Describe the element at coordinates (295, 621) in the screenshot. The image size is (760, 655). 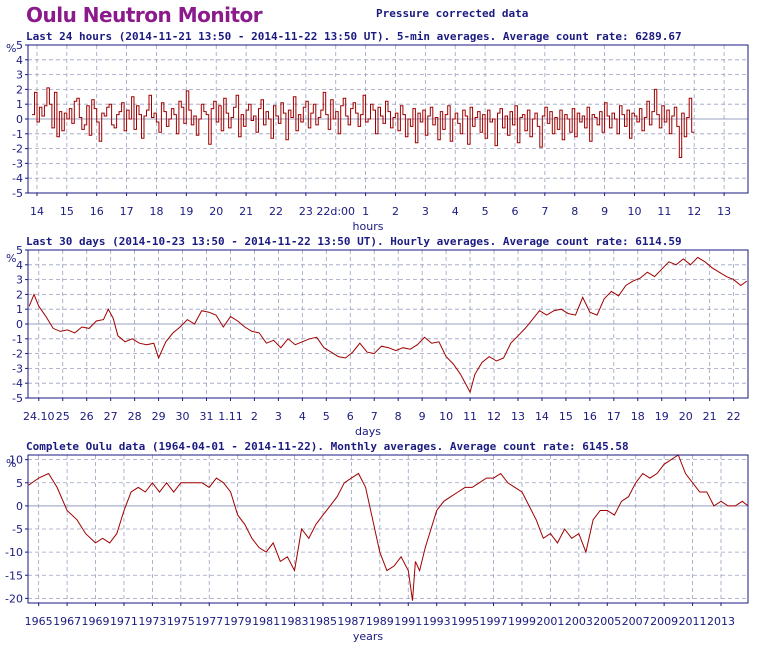
I see `x-tick-label: 1983` at that location.